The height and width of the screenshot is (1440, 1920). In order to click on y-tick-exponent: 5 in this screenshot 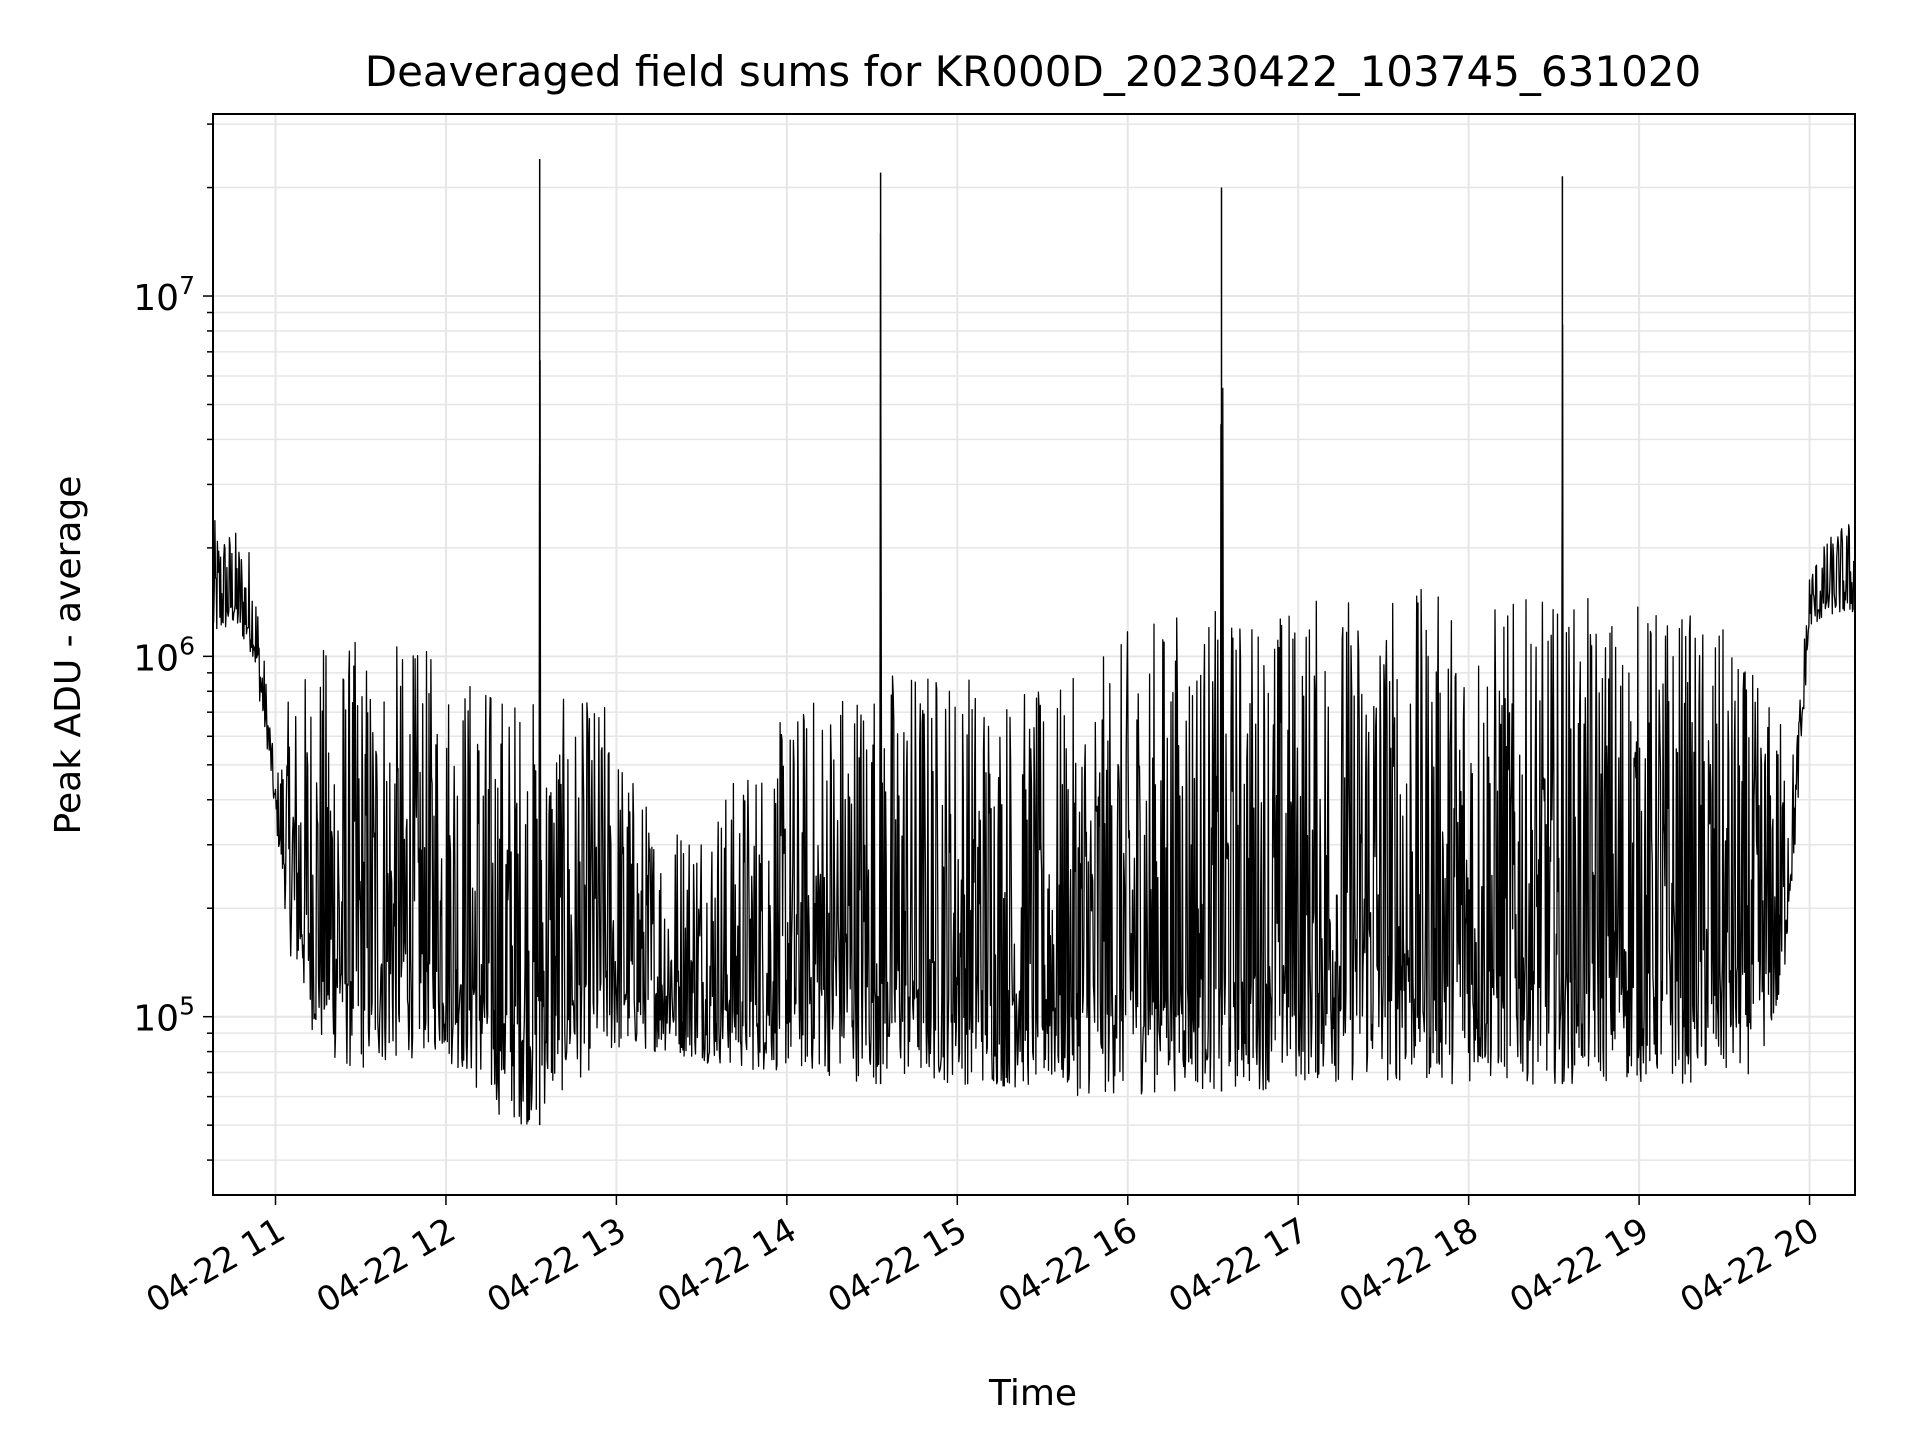, I will do `click(187, 1006)`.